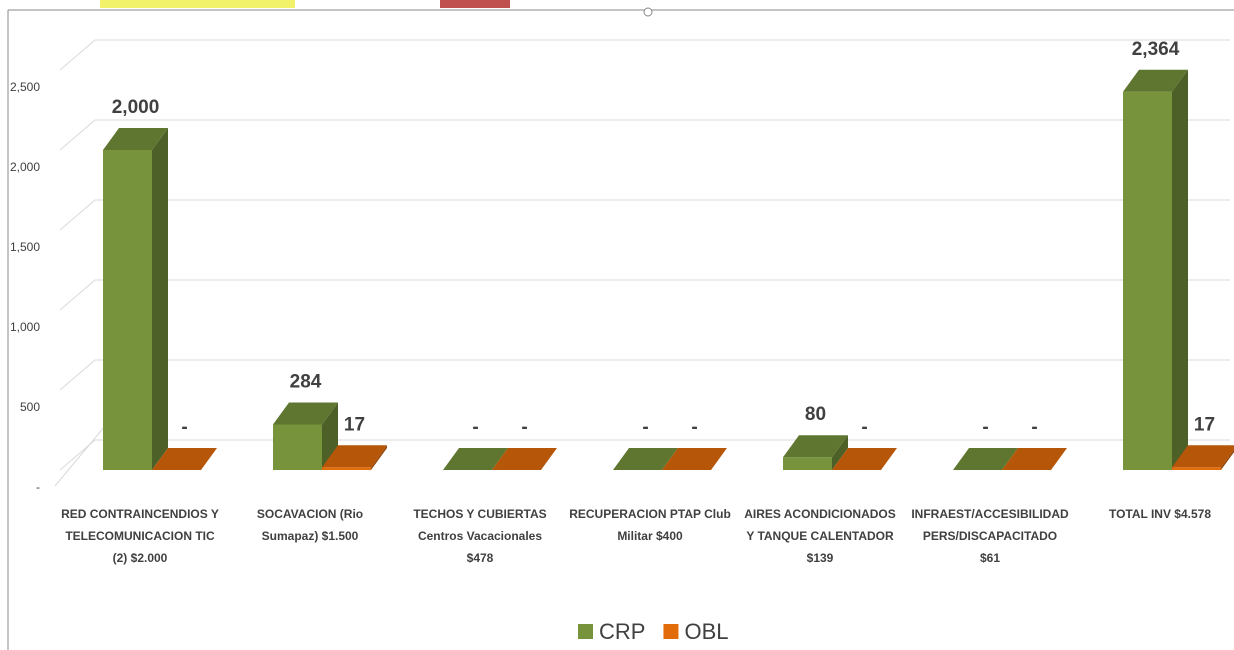 The height and width of the screenshot is (650, 1234). What do you see at coordinates (136, 107) in the screenshot?
I see `data-label: 2,000` at bounding box center [136, 107].